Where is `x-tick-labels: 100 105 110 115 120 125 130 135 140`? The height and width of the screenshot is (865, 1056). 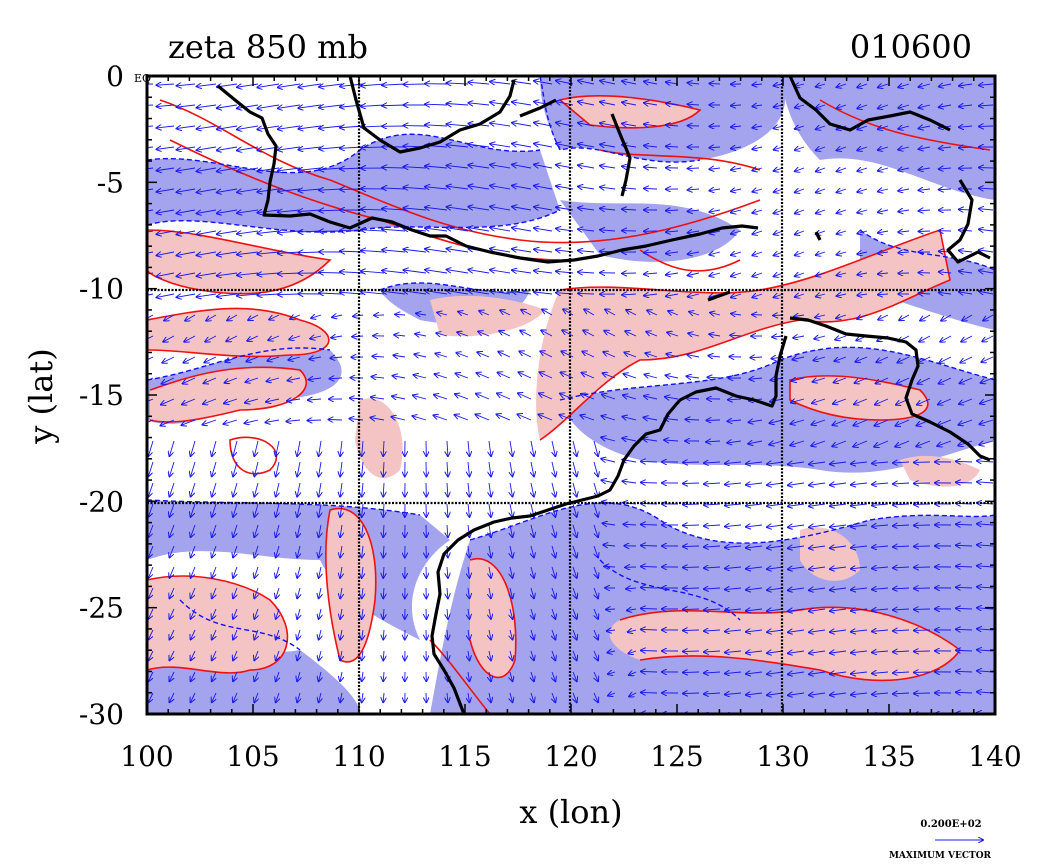 x-tick-labels: 100 105 110 115 120 125 130 135 140 is located at coordinates (570, 756).